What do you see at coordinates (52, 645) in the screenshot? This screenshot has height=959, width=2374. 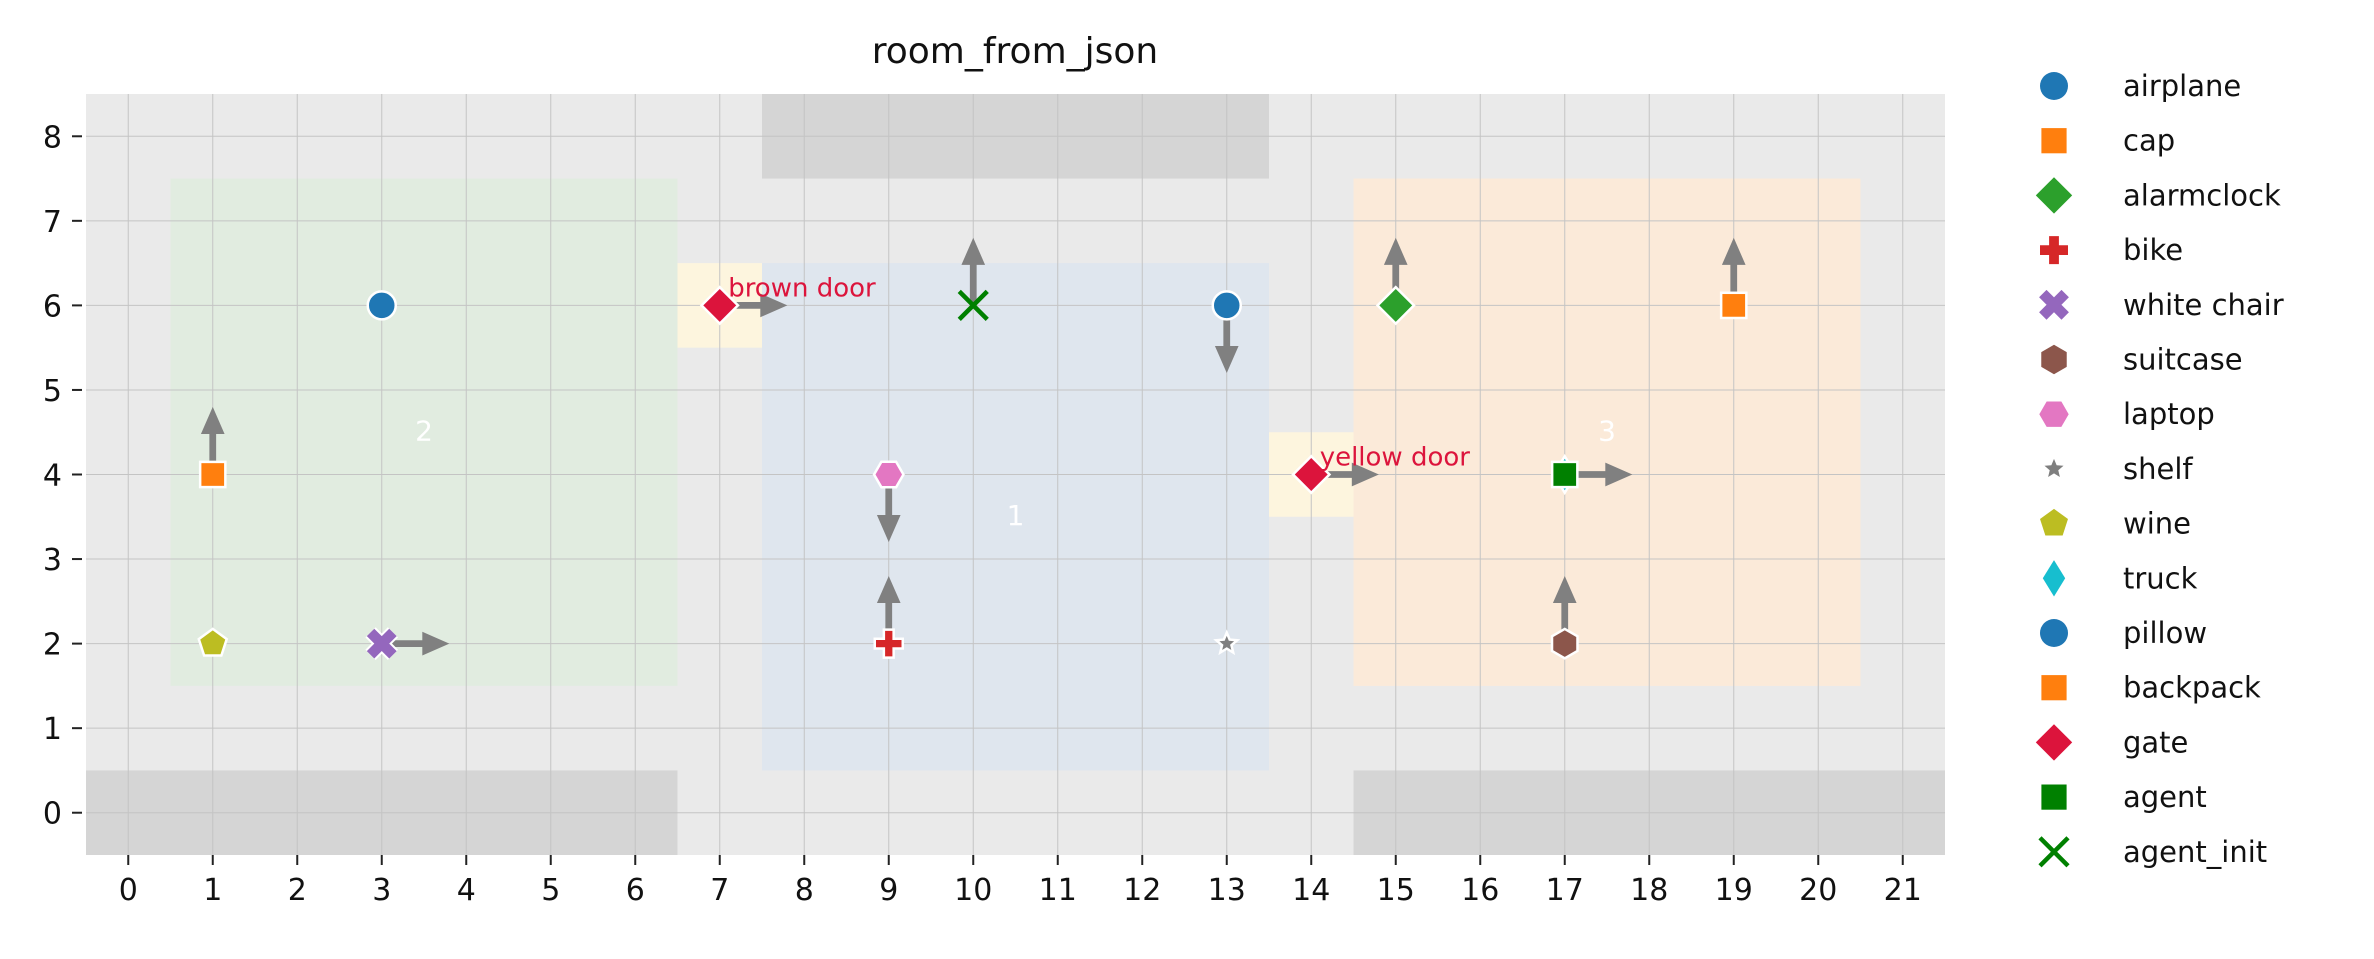 I see `y-tick-label: 2` at bounding box center [52, 645].